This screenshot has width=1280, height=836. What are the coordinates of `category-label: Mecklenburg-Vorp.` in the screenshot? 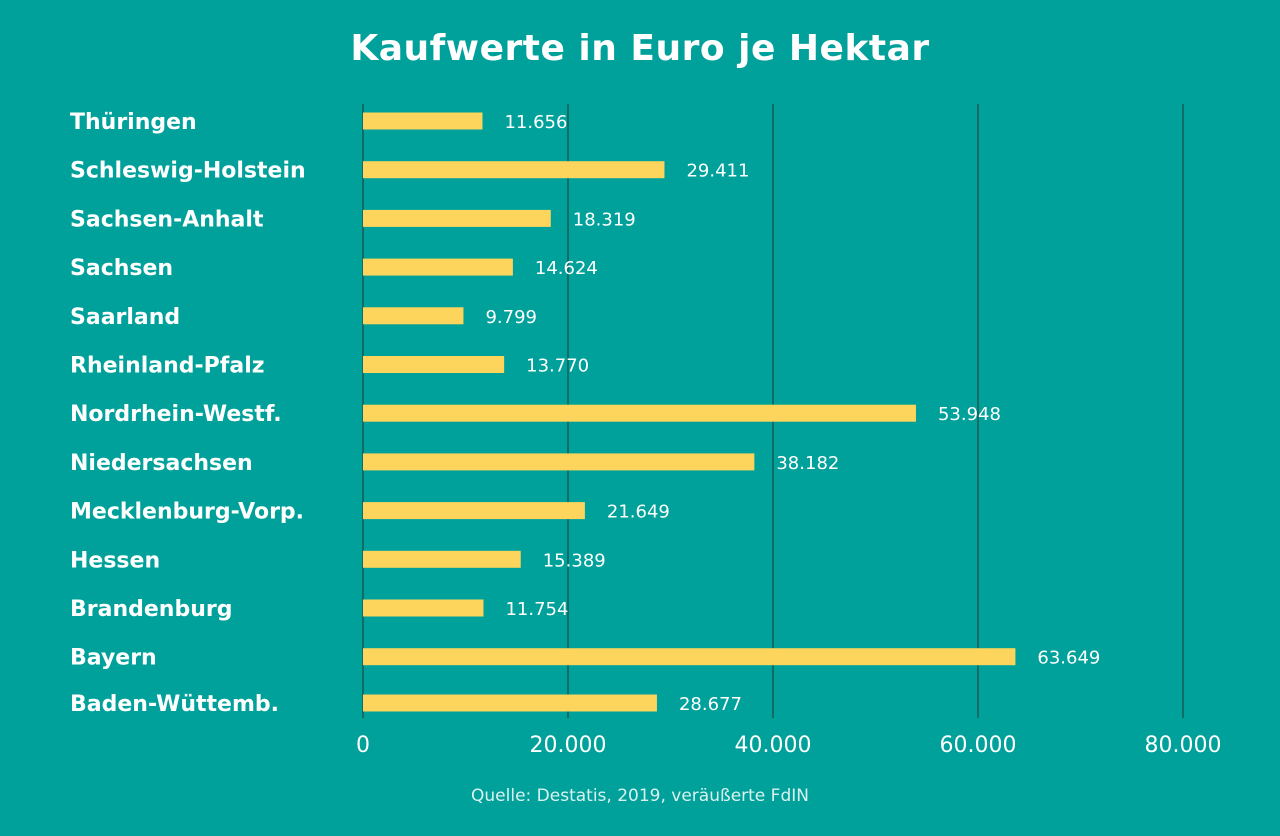 It's located at (187, 512).